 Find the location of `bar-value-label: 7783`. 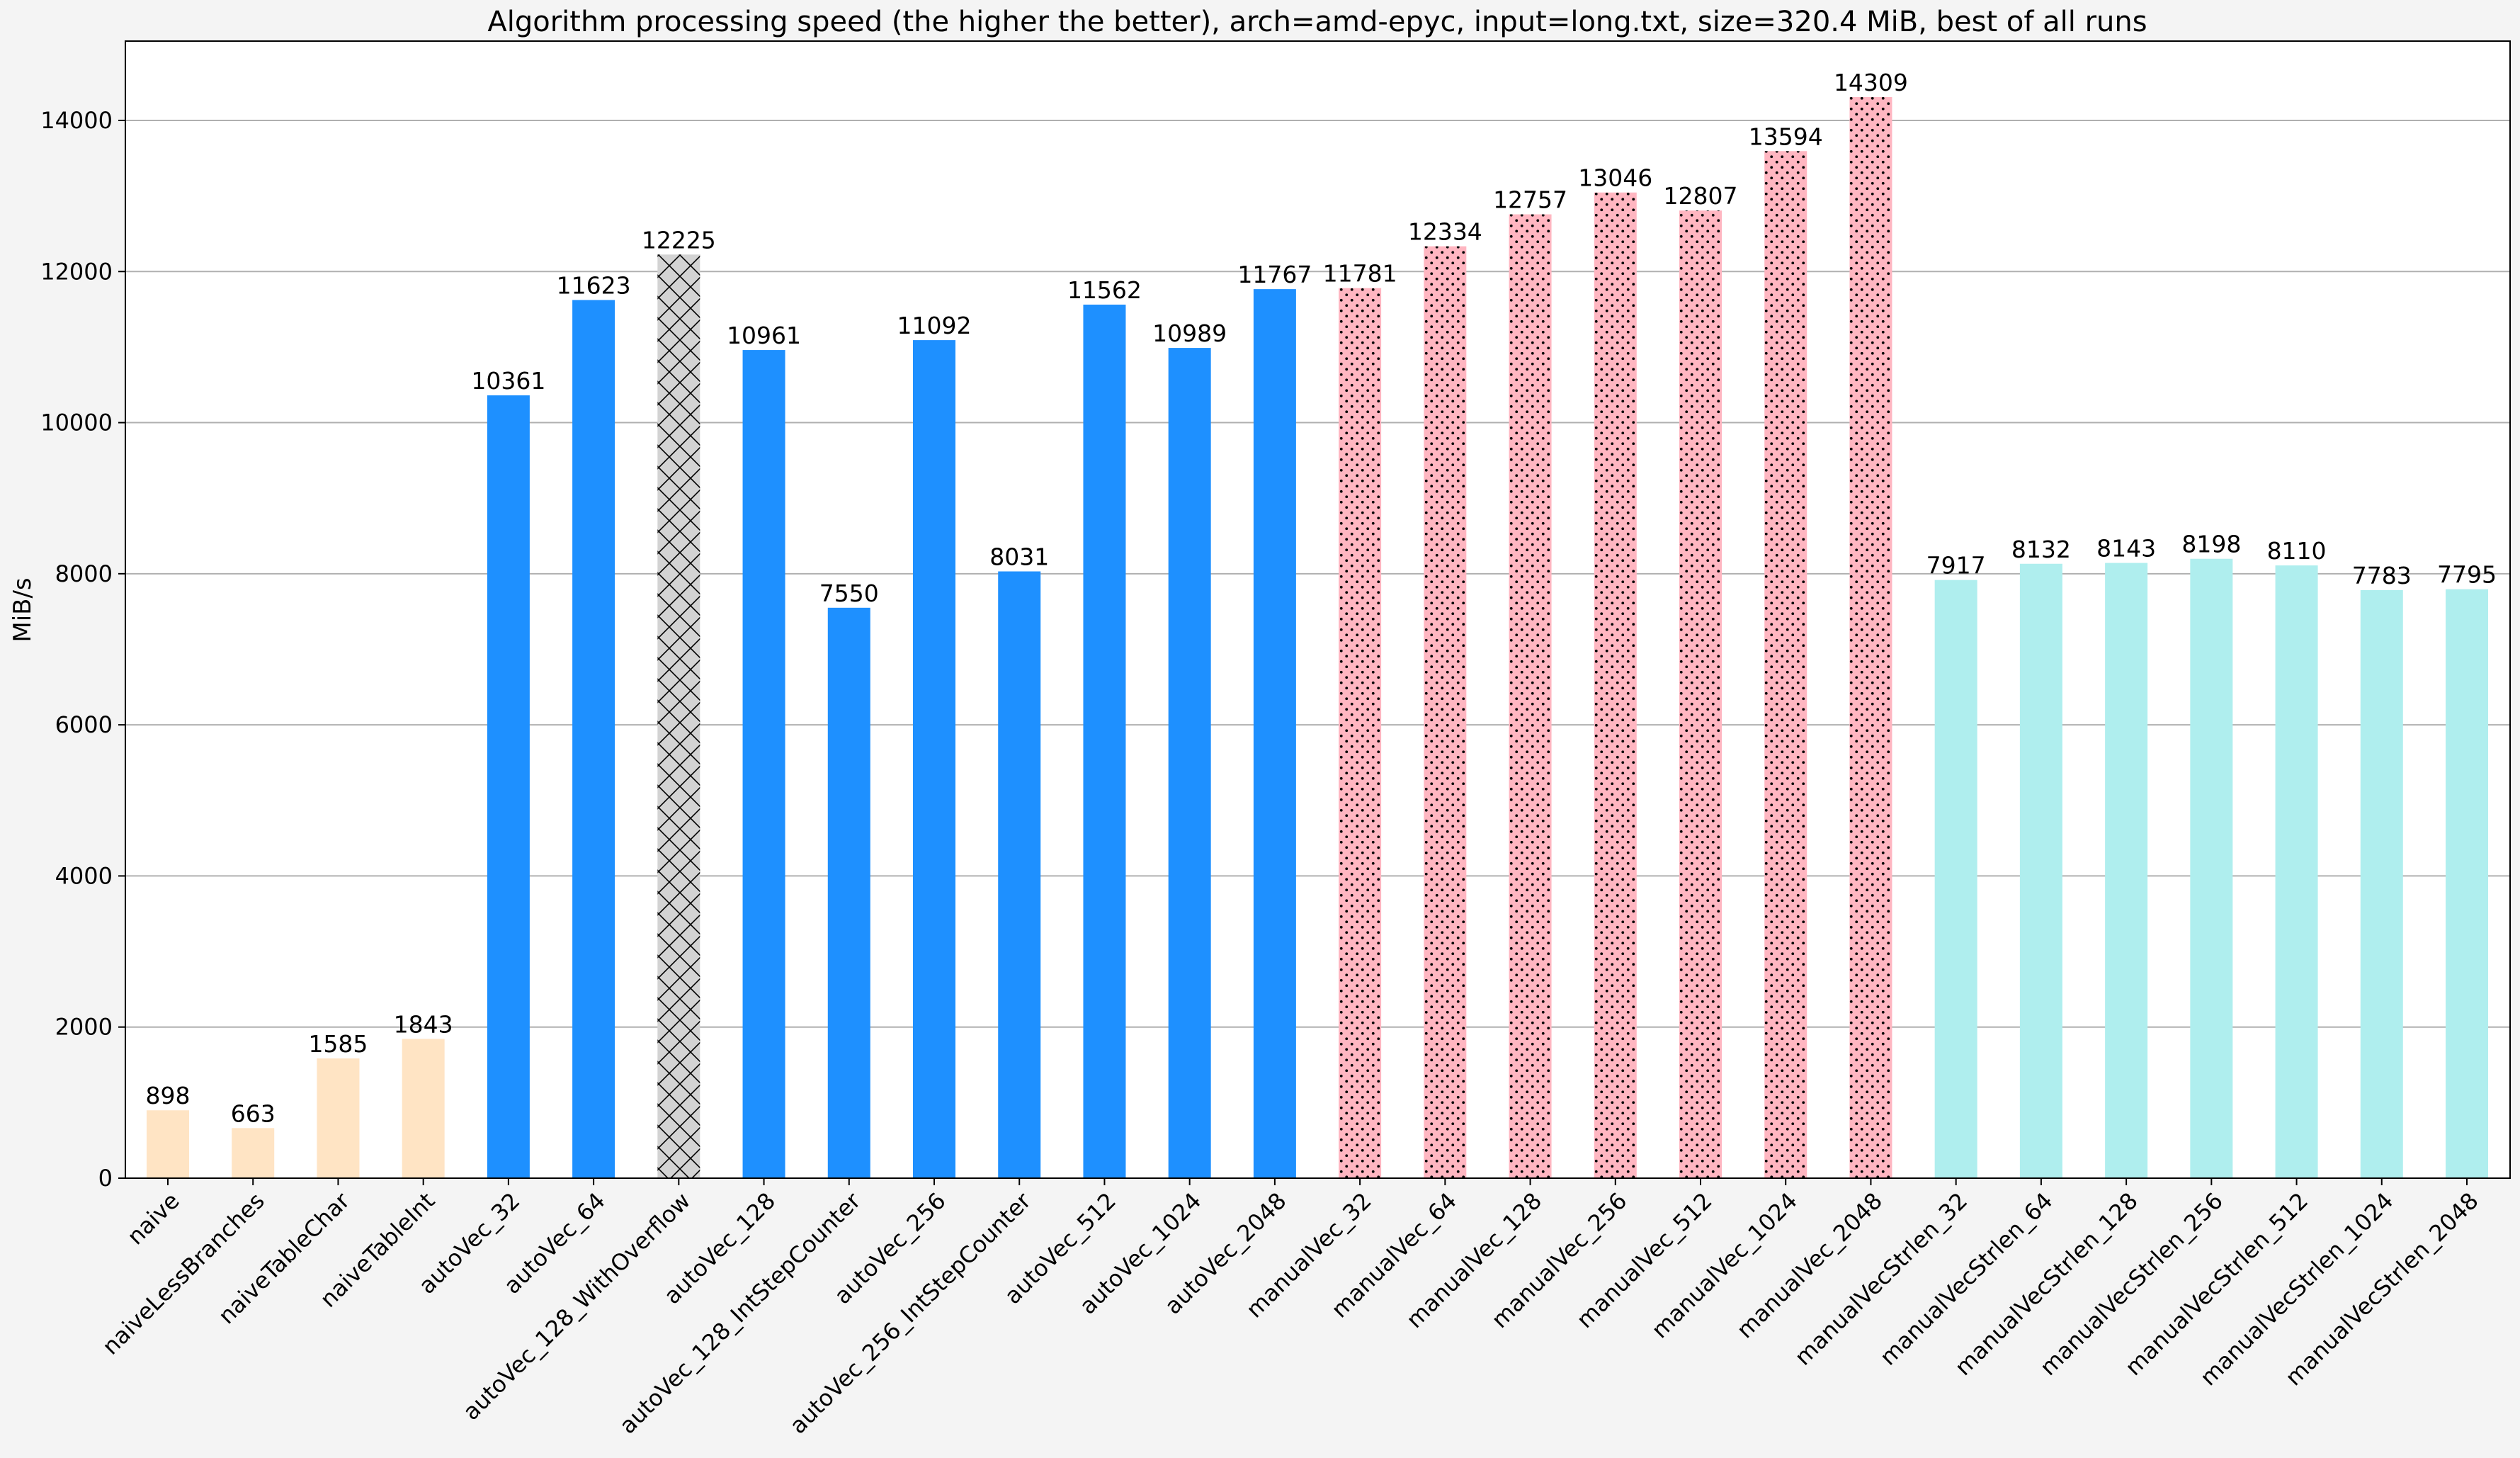

bar-value-label: 7783 is located at coordinates (2382, 575).